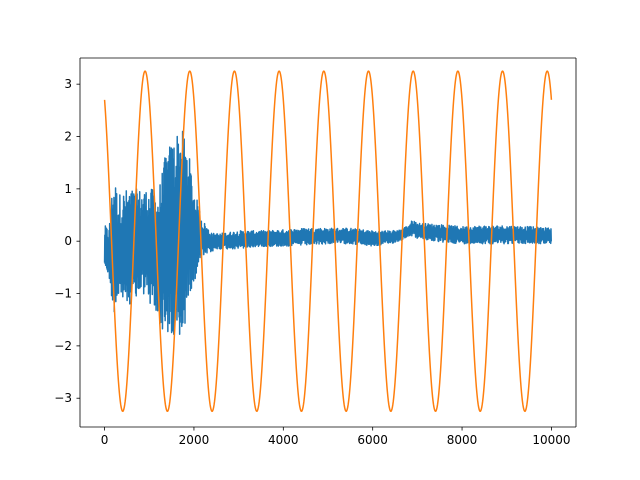  What do you see at coordinates (194, 440) in the screenshot?
I see `x-tick-label: 2000` at bounding box center [194, 440].